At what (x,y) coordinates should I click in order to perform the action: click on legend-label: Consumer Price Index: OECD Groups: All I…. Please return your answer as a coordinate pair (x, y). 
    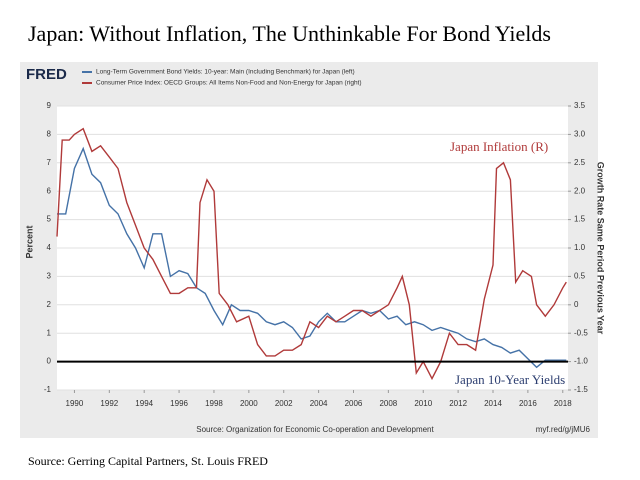
    Looking at the image, I should click on (229, 83).